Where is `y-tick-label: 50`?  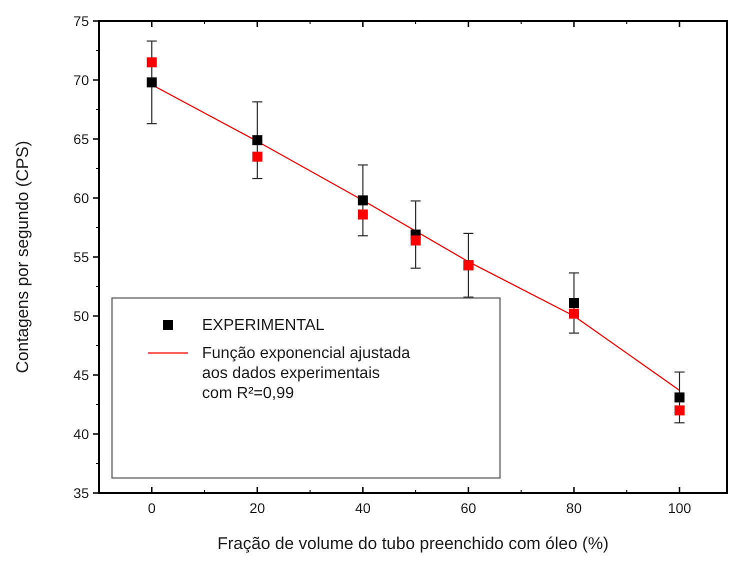
y-tick-label: 50 is located at coordinates (81, 316).